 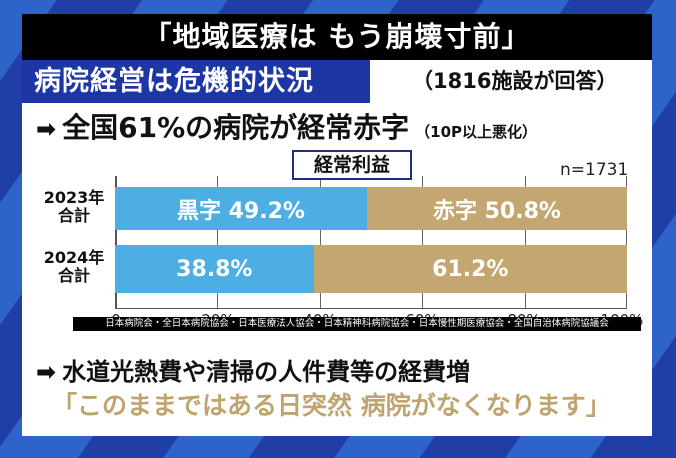 What do you see at coordinates (515, 81) in the screenshot?
I see `respondent-count-note: （1816施設が回答）` at bounding box center [515, 81].